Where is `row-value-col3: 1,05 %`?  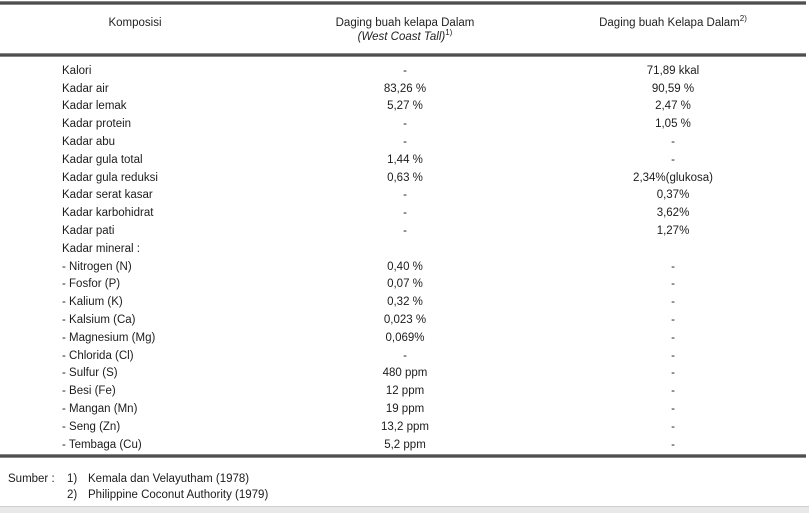 row-value-col3: 1,05 % is located at coordinates (673, 124).